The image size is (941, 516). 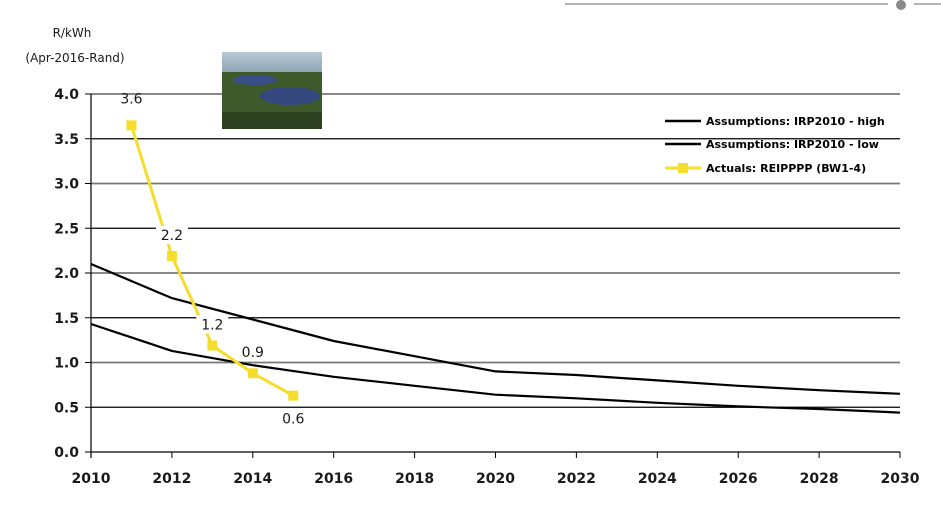 What do you see at coordinates (252, 479) in the screenshot?
I see `x-tick-label: 2014` at bounding box center [252, 479].